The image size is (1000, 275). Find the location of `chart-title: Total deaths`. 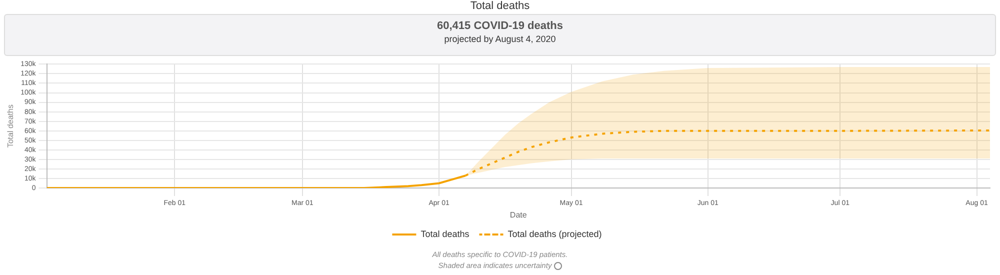

chart-title: Total deaths is located at coordinates (500, 6).